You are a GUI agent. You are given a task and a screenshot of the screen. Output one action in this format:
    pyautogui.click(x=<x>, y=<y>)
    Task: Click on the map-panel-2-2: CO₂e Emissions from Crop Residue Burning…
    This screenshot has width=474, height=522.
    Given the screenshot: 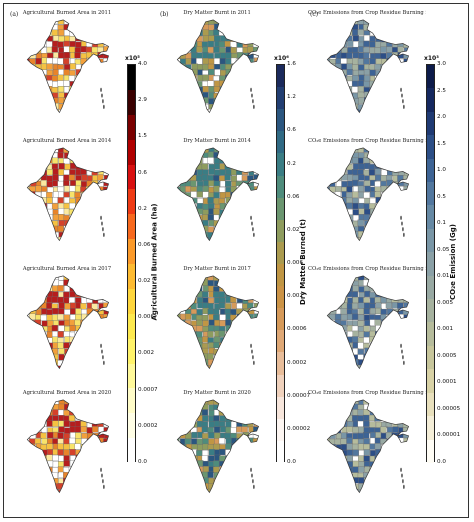 What is the action you would take?
    pyautogui.click(x=367, y=323)
    